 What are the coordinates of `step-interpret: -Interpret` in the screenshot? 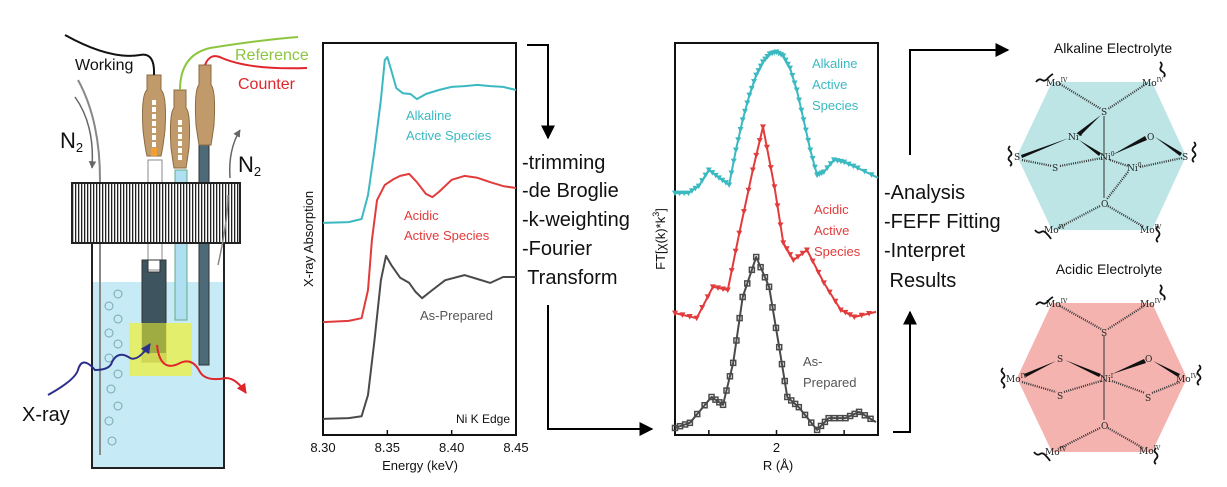 It's located at (925, 251).